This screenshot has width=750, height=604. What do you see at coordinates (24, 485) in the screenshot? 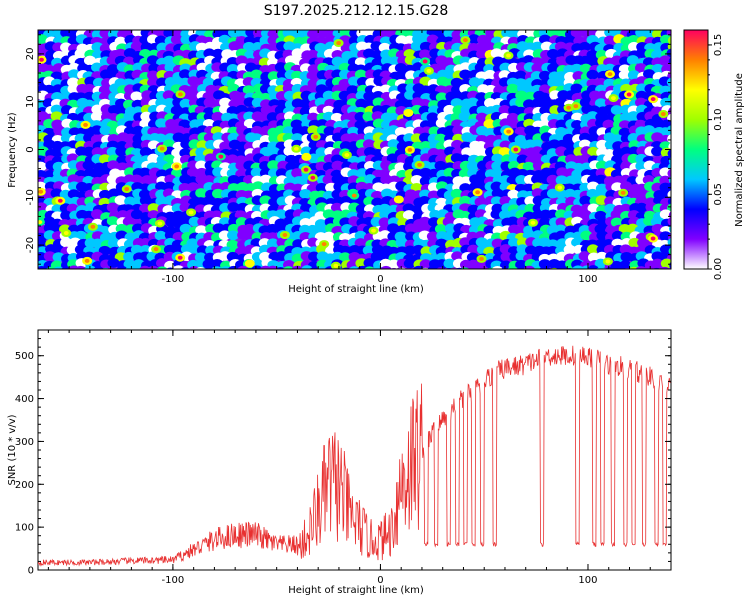
I see `snr-y-tick-label: 200` at bounding box center [24, 485].